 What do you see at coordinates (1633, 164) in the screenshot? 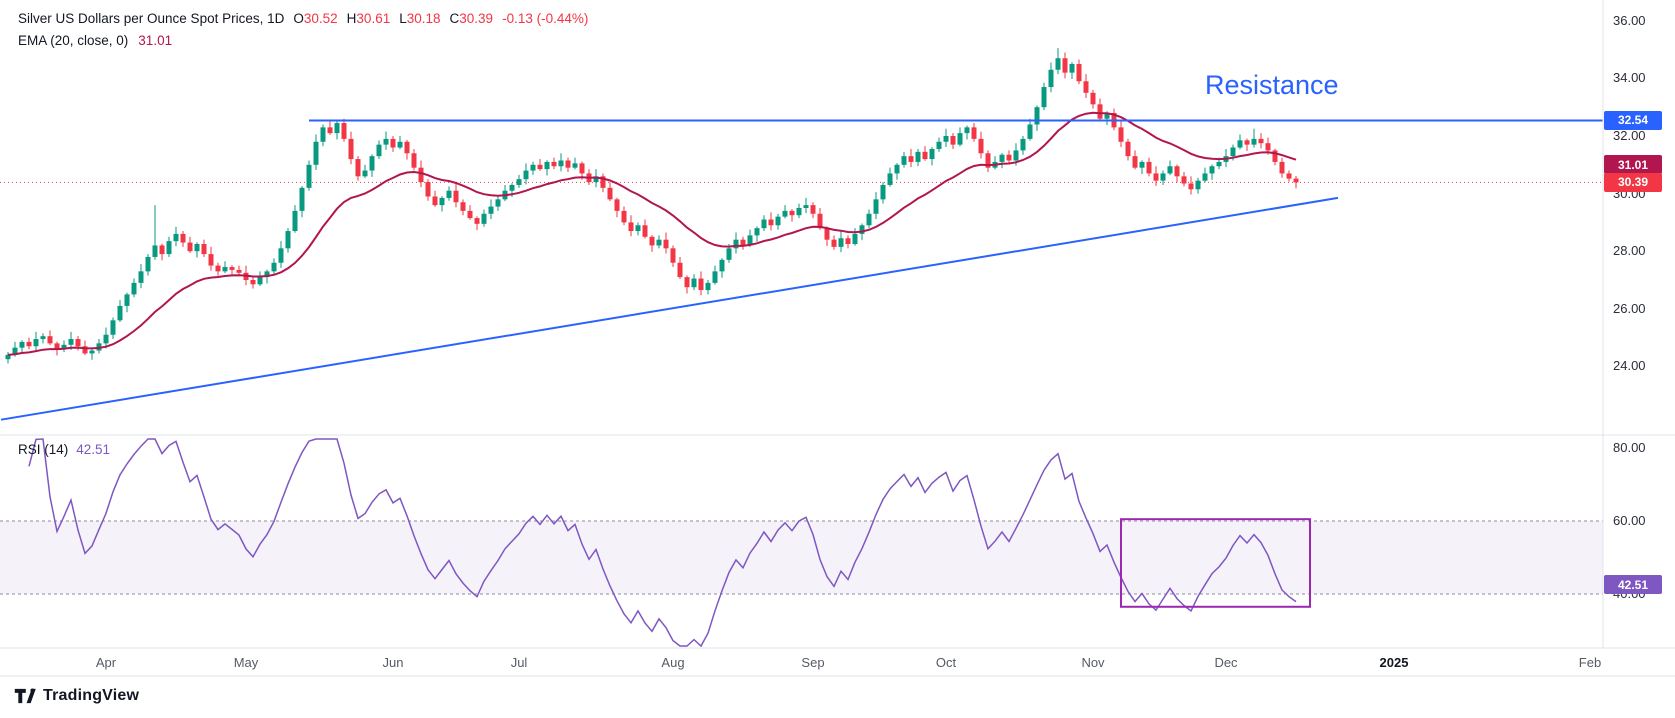
I see `price-tag: 31.01` at bounding box center [1633, 164].